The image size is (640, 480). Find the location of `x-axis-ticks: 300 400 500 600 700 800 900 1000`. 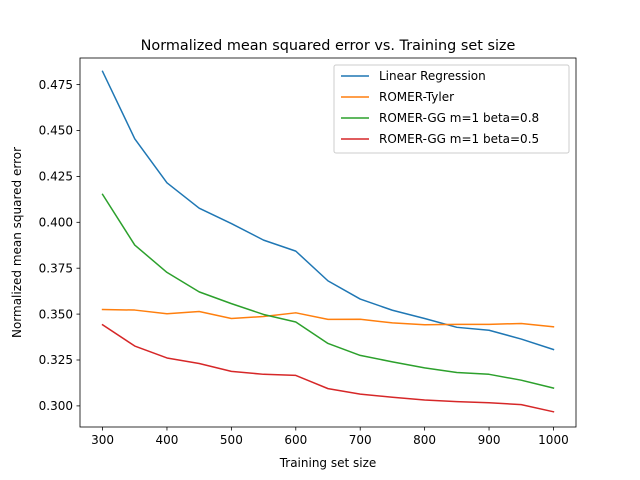

x-axis-ticks: 300 400 500 600 700 800 900 1000 is located at coordinates (330, 437).